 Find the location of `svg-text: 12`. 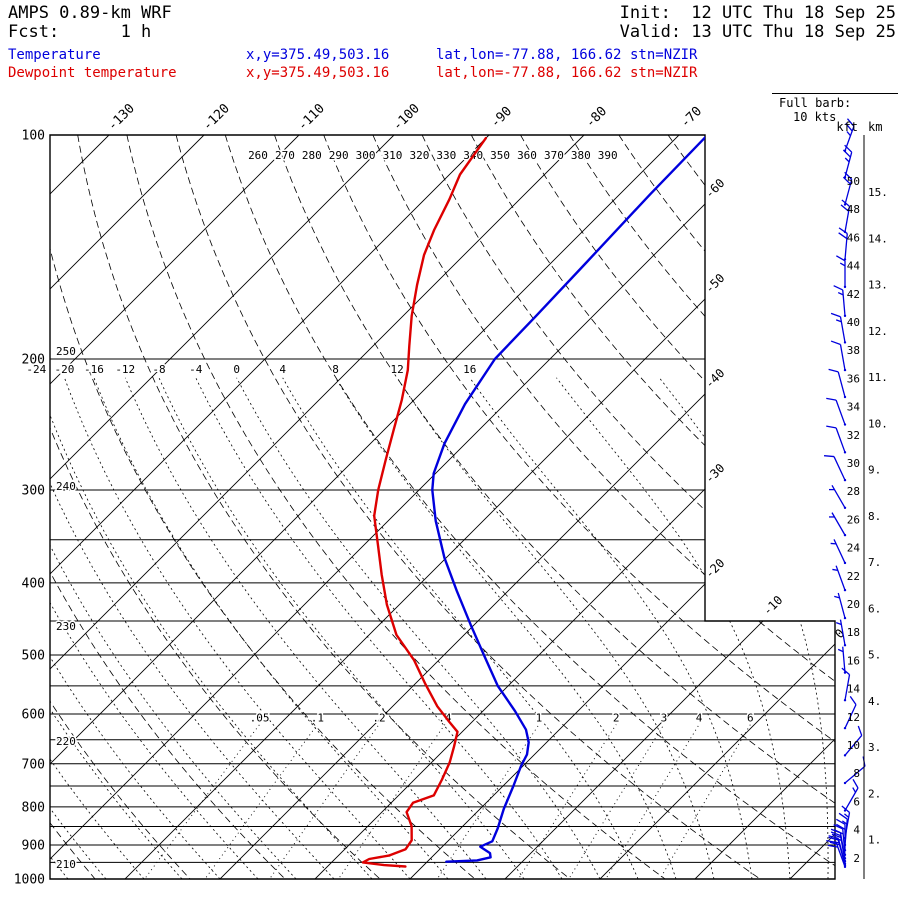

svg-text: 12 is located at coordinates (853, 717).